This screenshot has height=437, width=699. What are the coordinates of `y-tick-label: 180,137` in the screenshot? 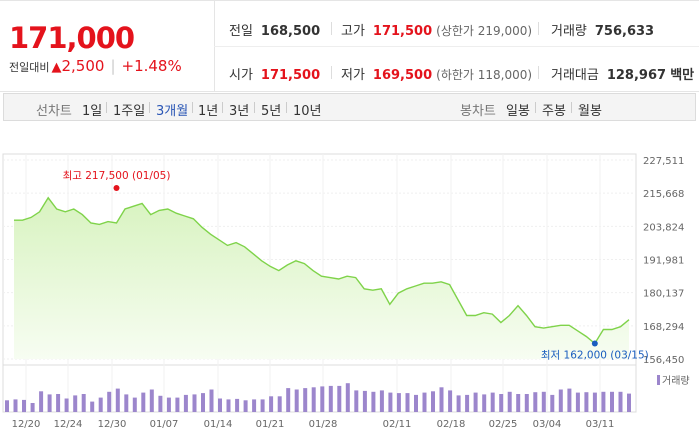 It's located at (663, 294).